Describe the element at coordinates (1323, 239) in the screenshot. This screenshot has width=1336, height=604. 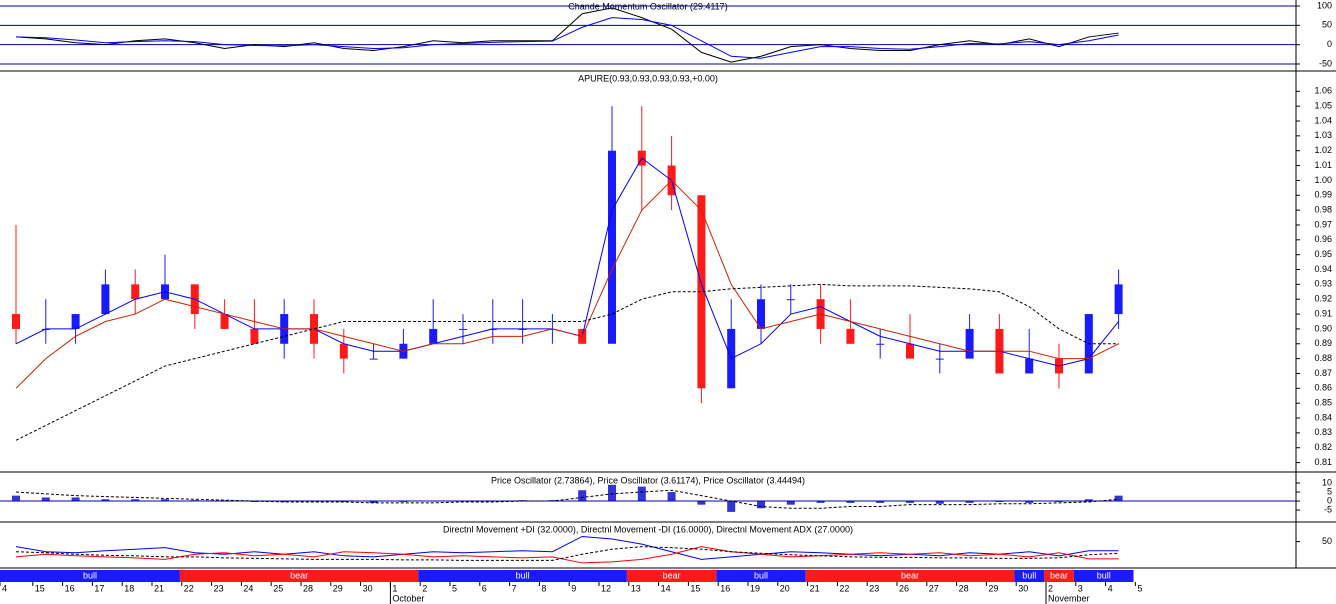
I see `y-tick-label: 0.96` at that location.